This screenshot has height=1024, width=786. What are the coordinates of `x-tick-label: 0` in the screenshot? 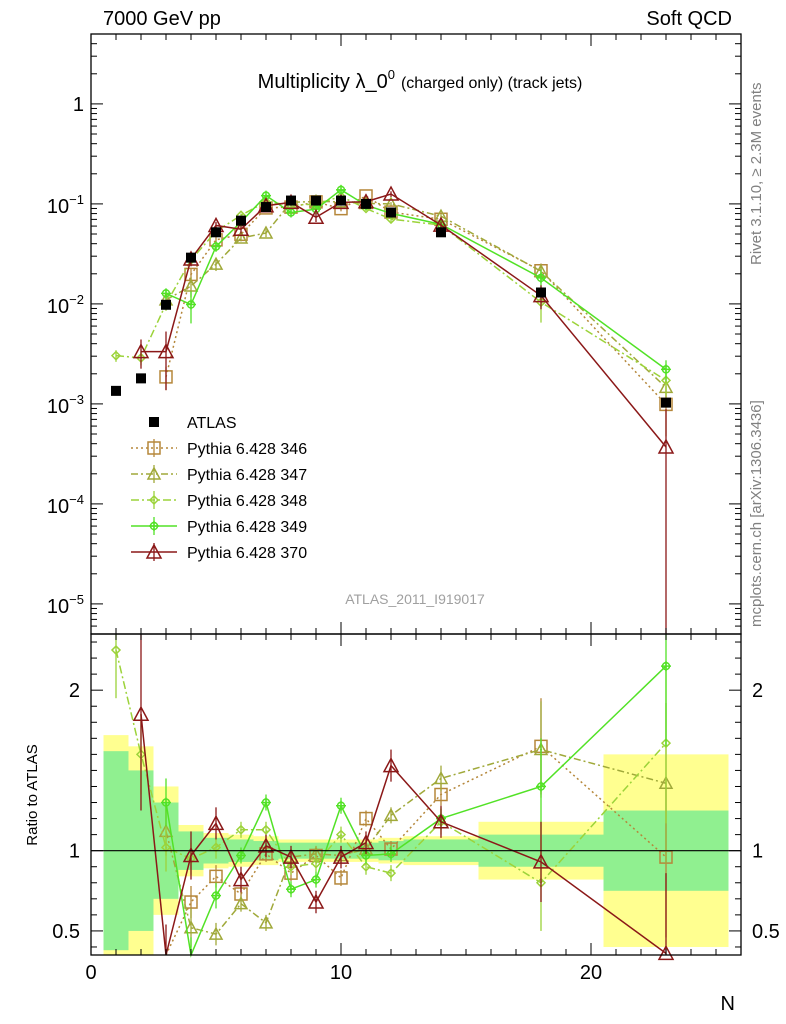 It's located at (90, 973).